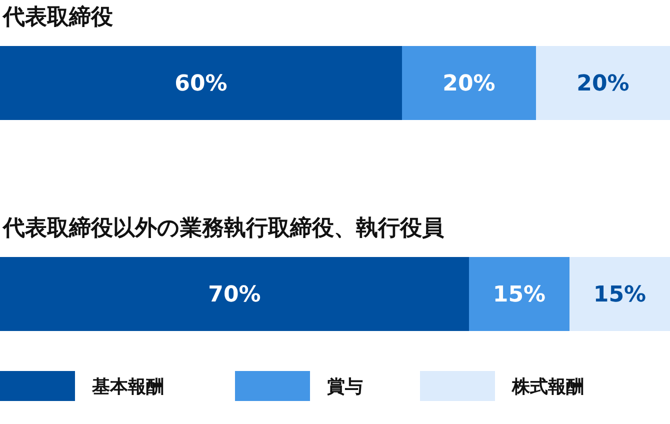 This screenshot has width=670, height=424. What do you see at coordinates (201, 84) in the screenshot?
I see `data-label: 60%` at bounding box center [201, 84].